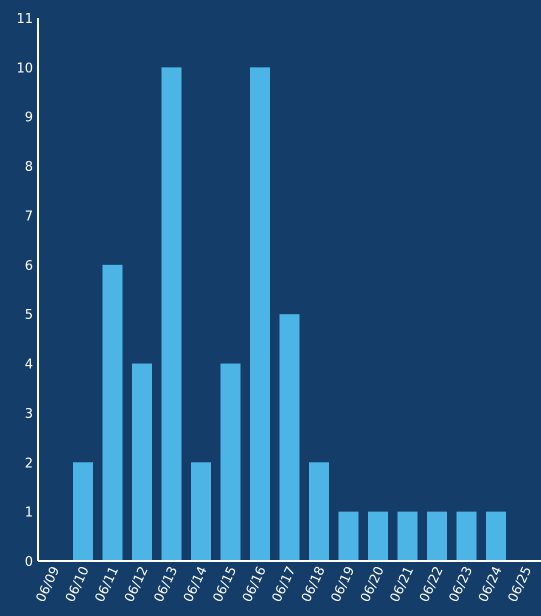  I want to click on y-tick-label: 4, so click(29, 365).